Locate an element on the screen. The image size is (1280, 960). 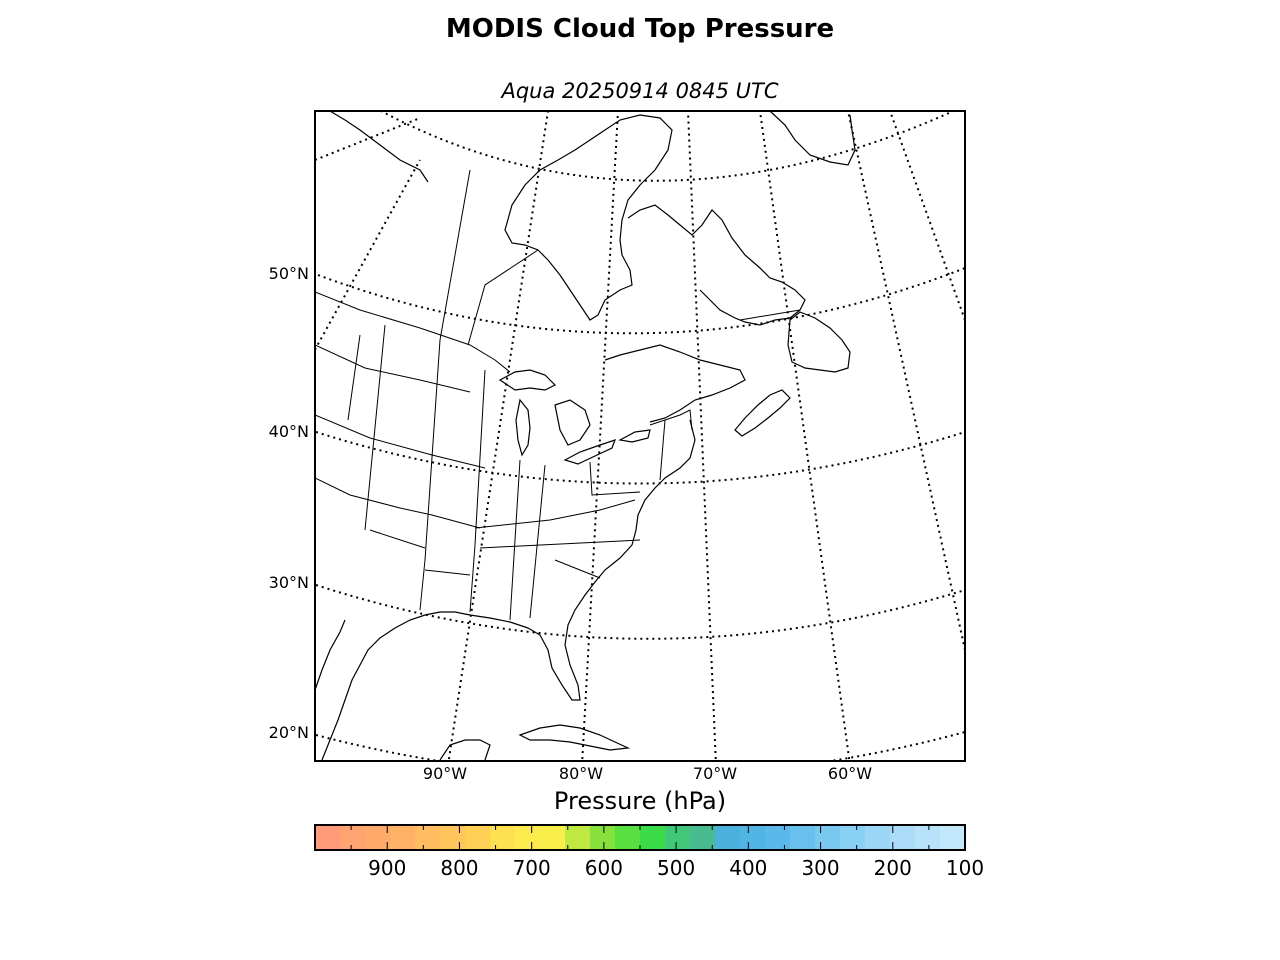
lat-label-30n: 30°N is located at coordinates (288, 582).